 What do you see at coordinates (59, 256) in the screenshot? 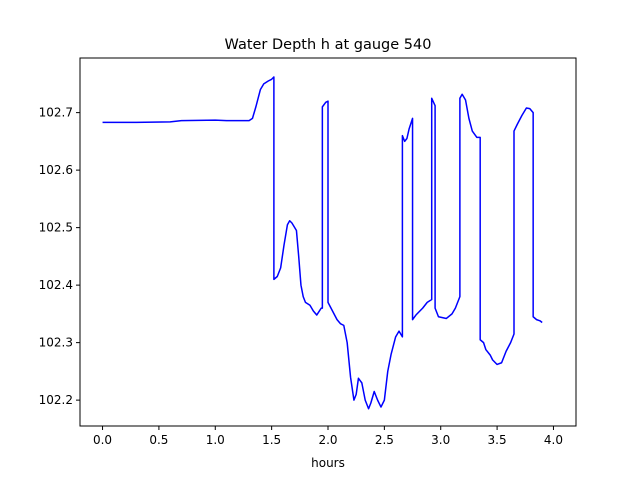
I see `y-axis: 102.2 102.3 102.4 102.5 102.6 102.7` at bounding box center [59, 256].